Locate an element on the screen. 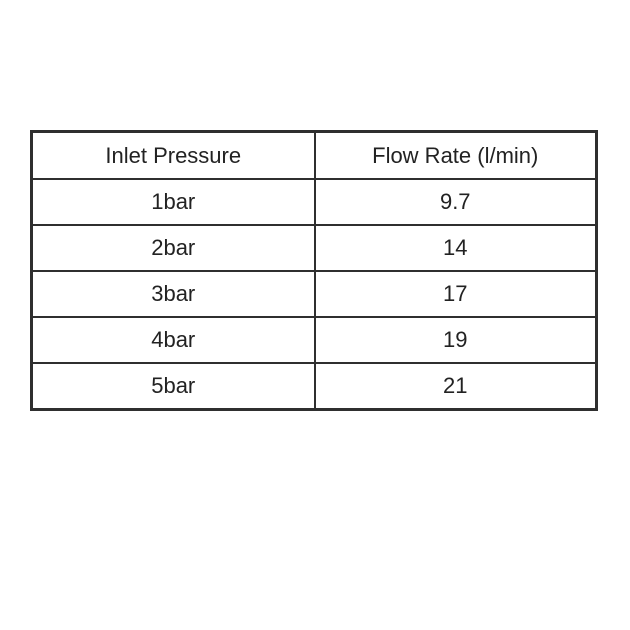 Image resolution: width=630 pixels, height=630 pixels. data-row: 3bar 17 is located at coordinates (314, 294).